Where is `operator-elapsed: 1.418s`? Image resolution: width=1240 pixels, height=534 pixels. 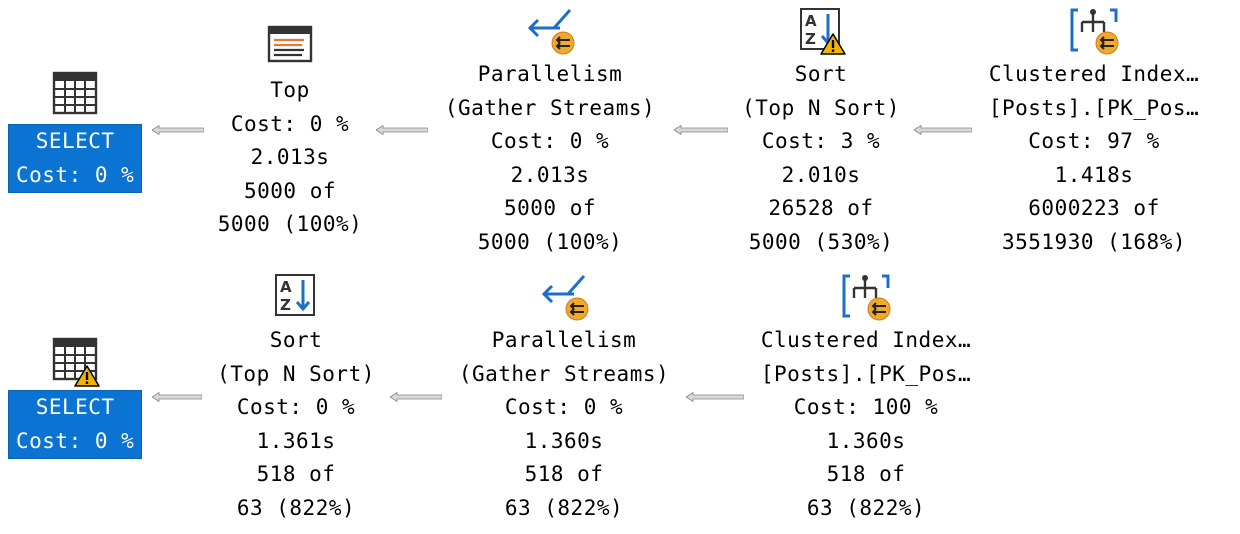 operator-elapsed: 1.418s is located at coordinates (1094, 174).